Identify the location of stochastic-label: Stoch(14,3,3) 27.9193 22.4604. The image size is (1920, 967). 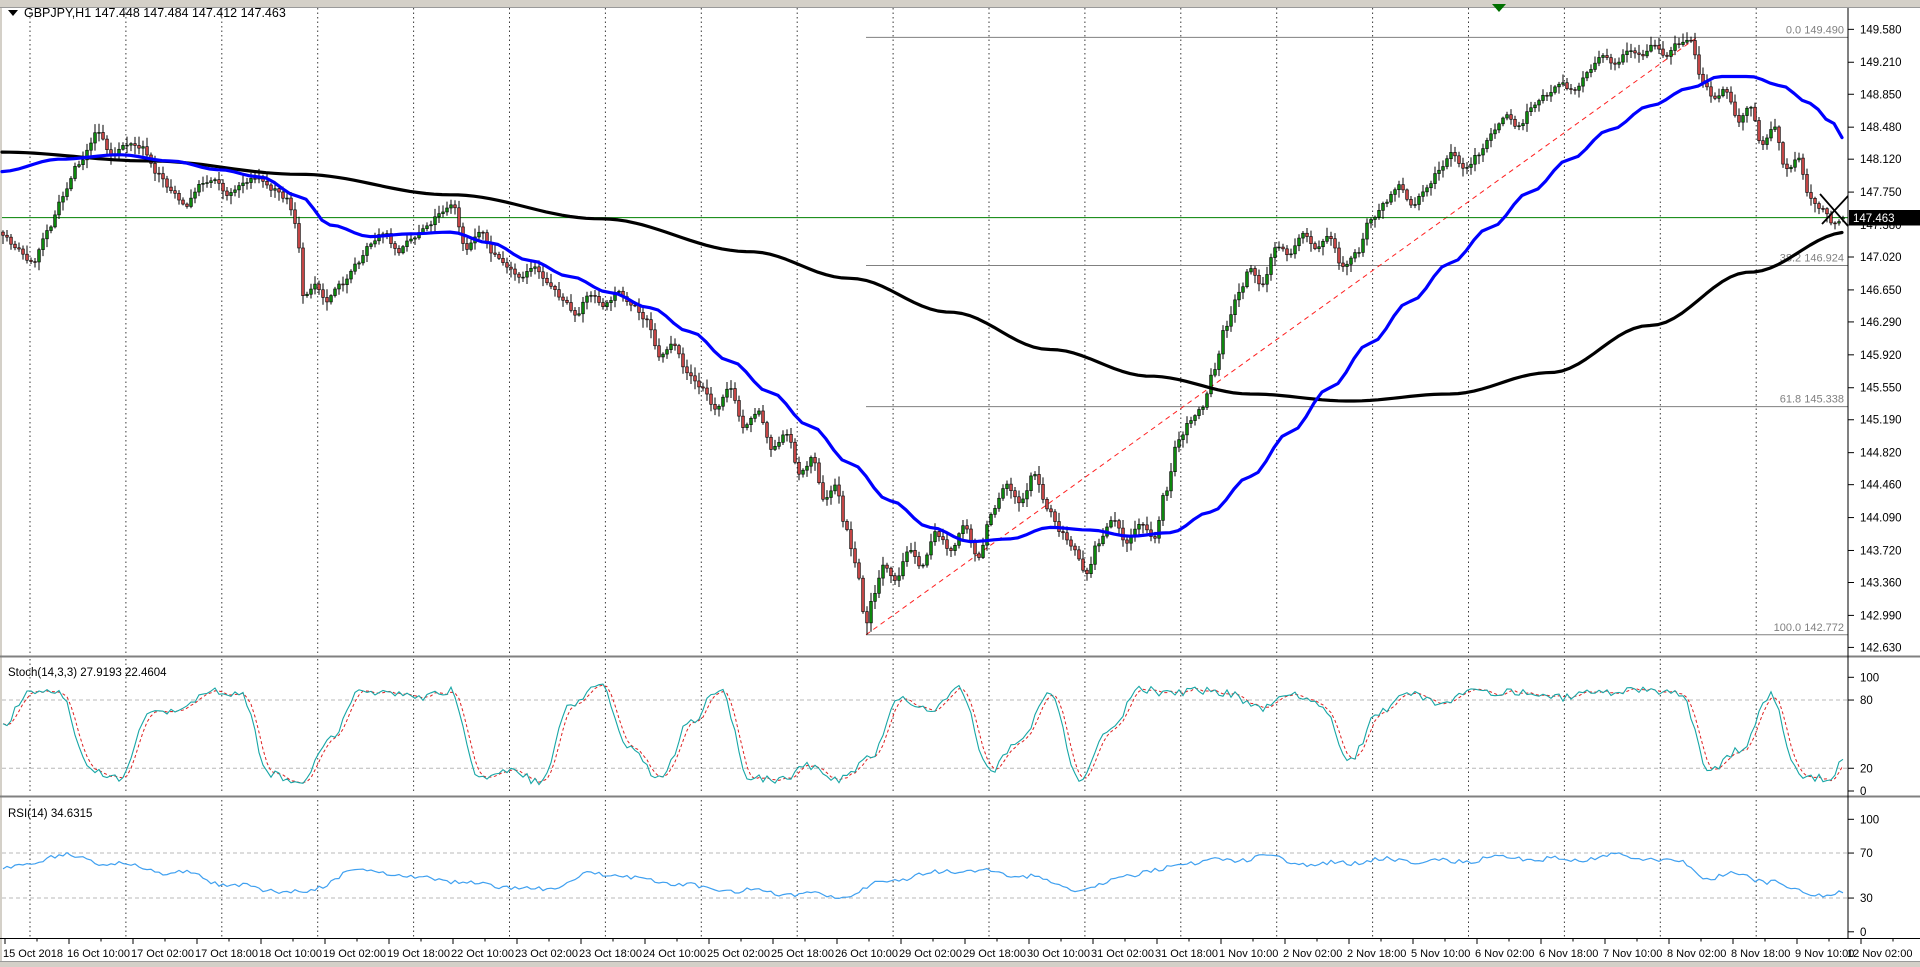
(87, 673).